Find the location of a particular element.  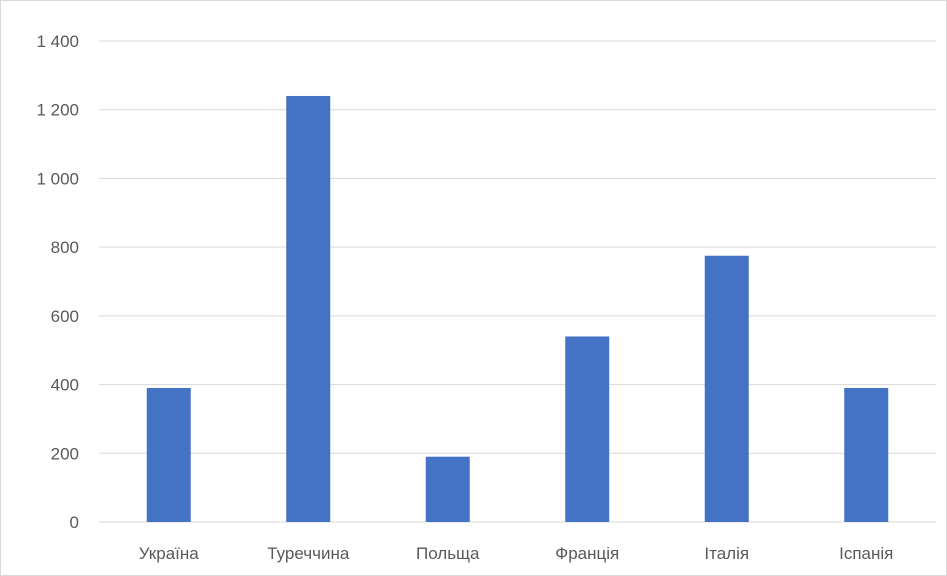

x-tick-label: Іспанія is located at coordinates (866, 553).